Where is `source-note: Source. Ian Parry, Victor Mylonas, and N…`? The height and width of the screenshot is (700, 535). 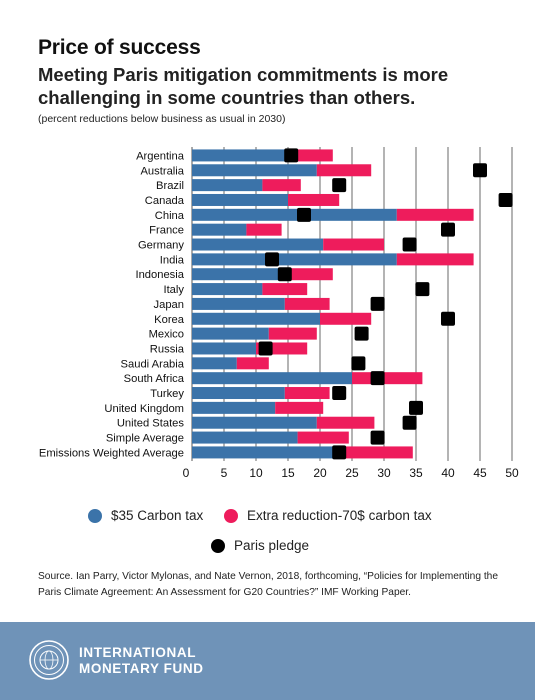 source-note: Source. Ian Parry, Victor Mylonas, and N… is located at coordinates (268, 584).